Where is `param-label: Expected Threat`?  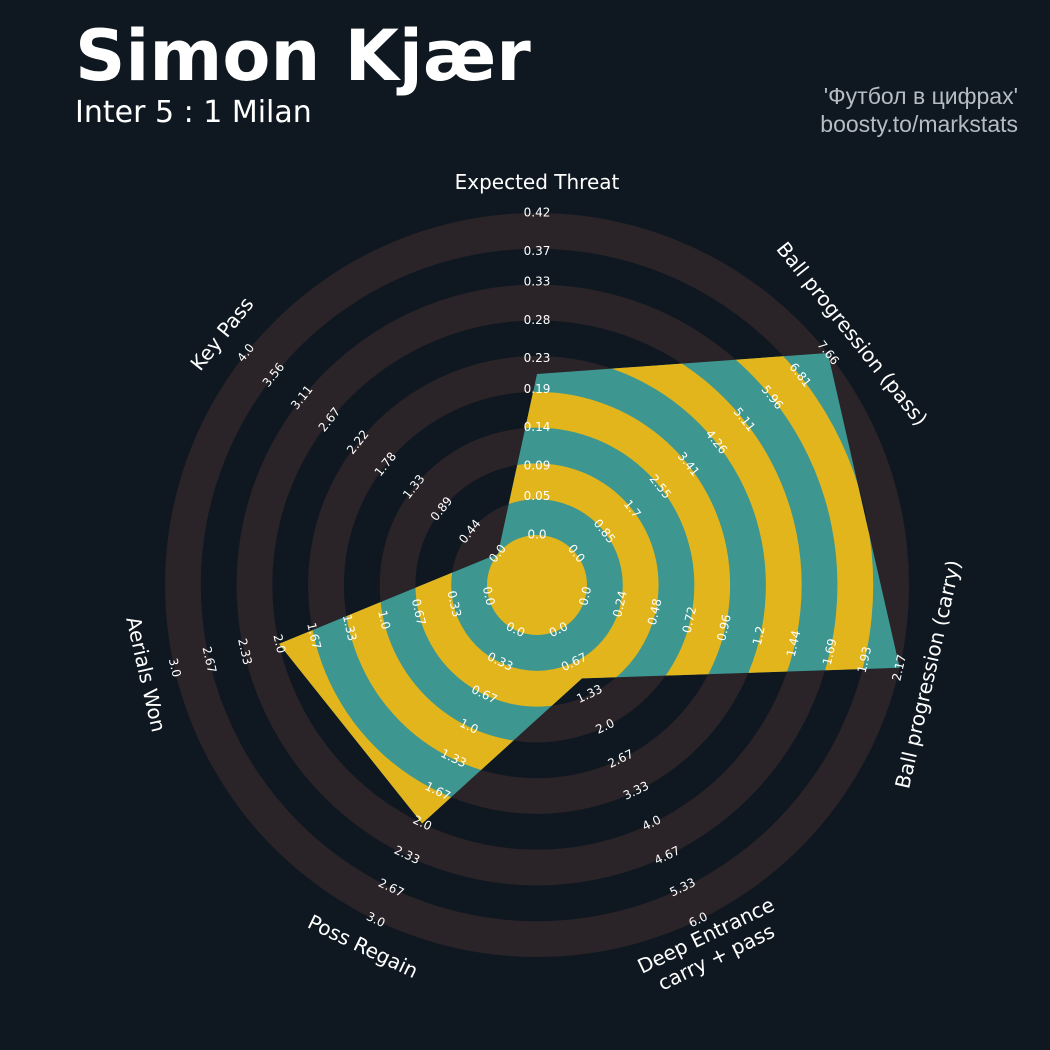
param-label: Expected Threat is located at coordinates (537, 182).